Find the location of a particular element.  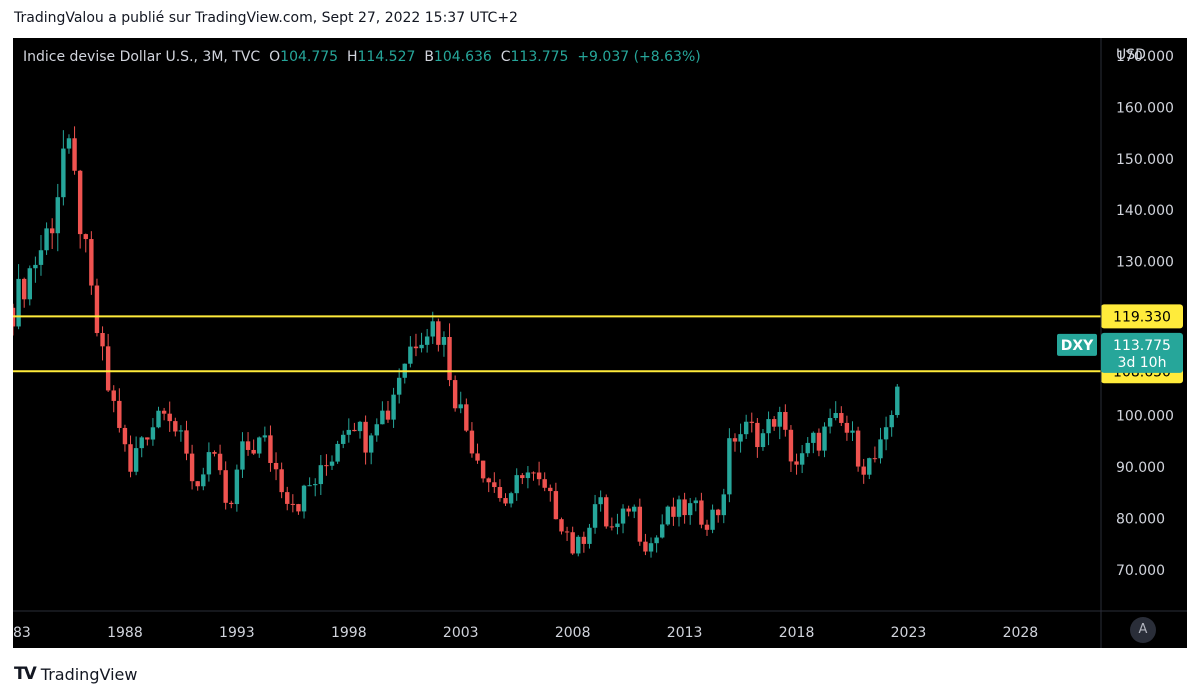

x-tick-label: 83 is located at coordinates (22, 633).